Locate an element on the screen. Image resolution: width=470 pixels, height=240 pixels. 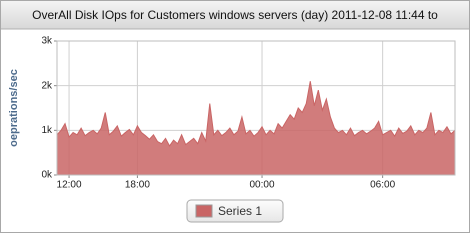
legend-swatch is located at coordinates (204, 211).